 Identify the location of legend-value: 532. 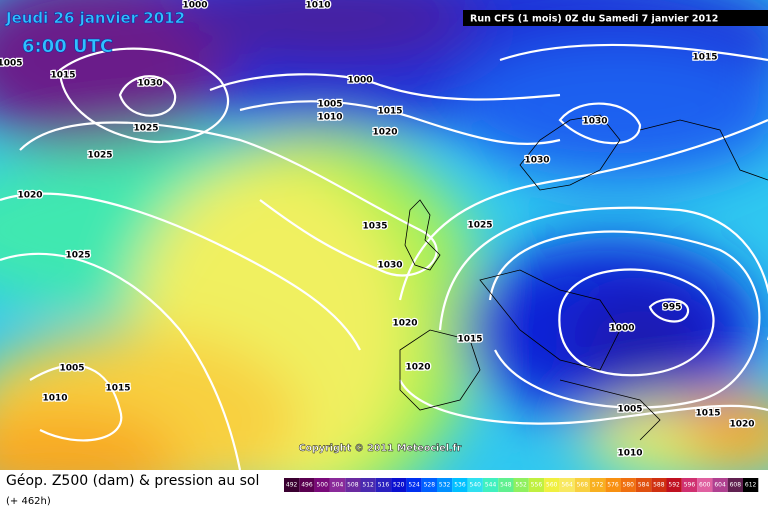
(445, 485).